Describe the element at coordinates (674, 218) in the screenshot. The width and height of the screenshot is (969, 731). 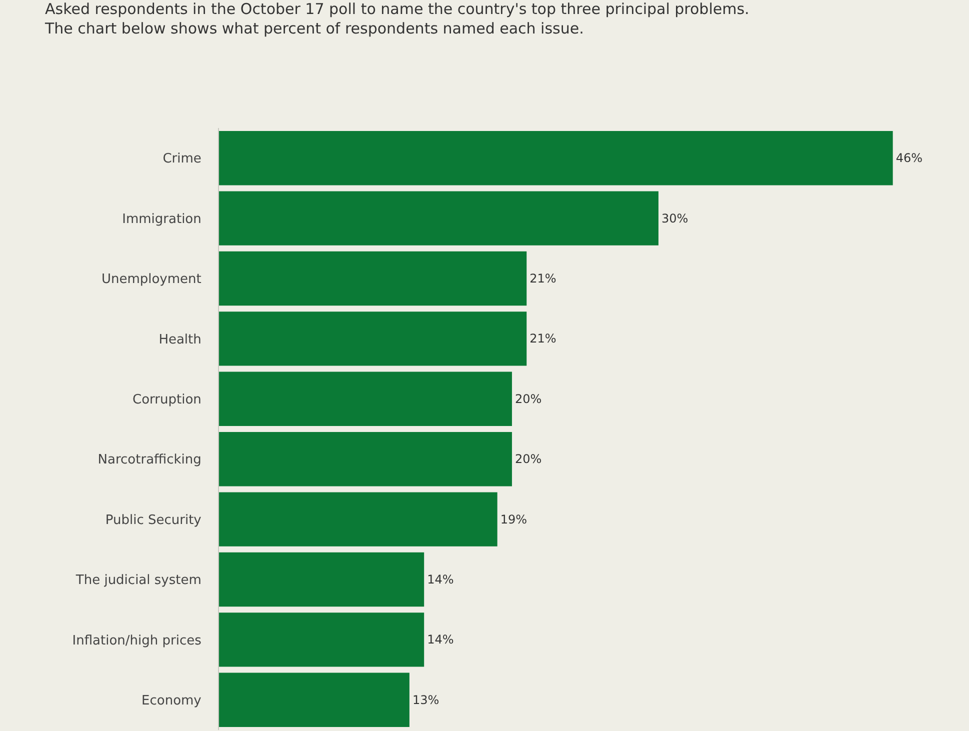
I see `data-label: 30%` at that location.